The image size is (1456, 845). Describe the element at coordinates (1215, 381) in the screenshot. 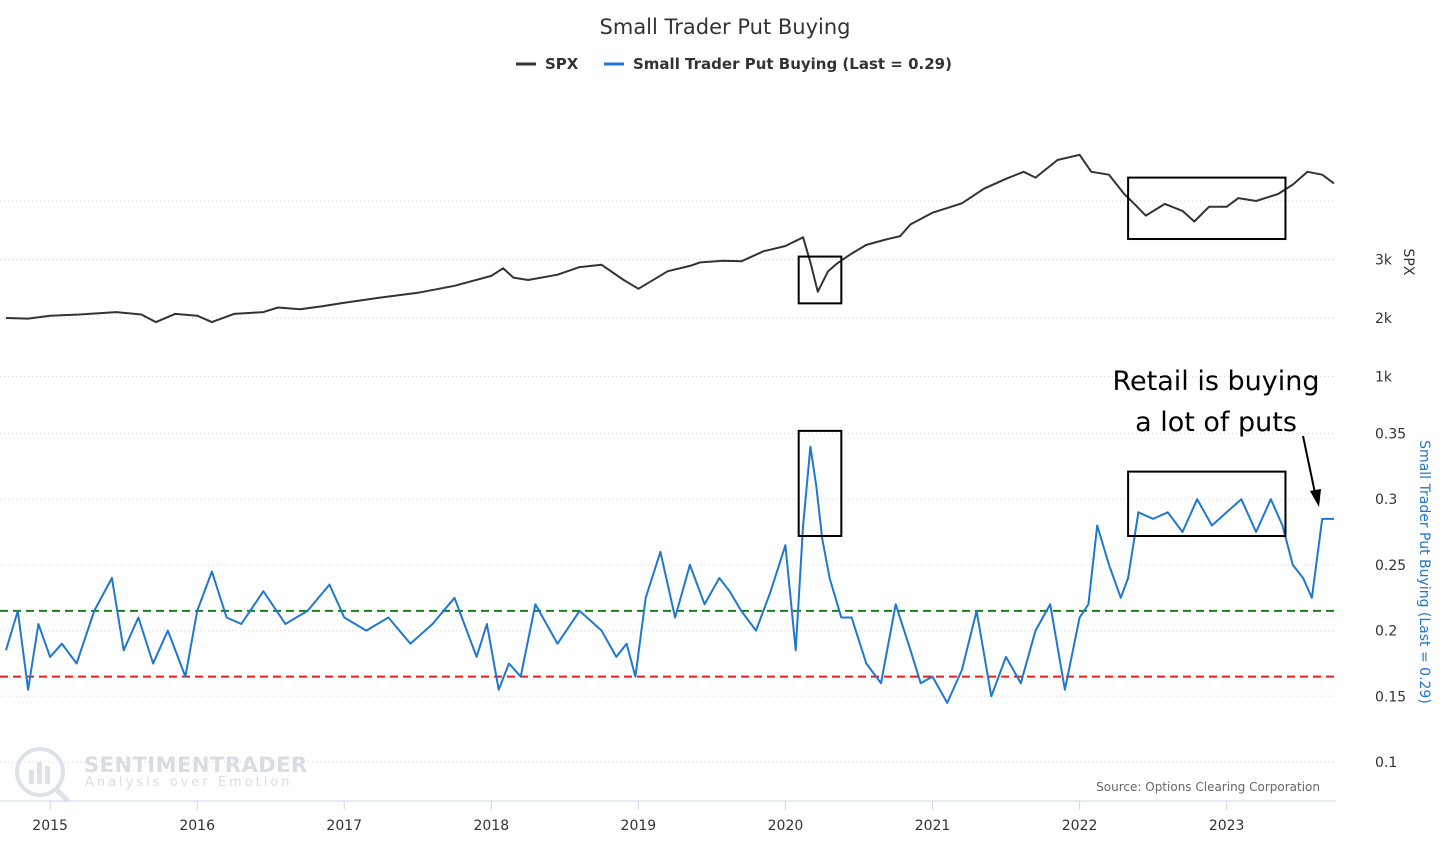

I see `annotation-line-1: Retail is buying` at that location.